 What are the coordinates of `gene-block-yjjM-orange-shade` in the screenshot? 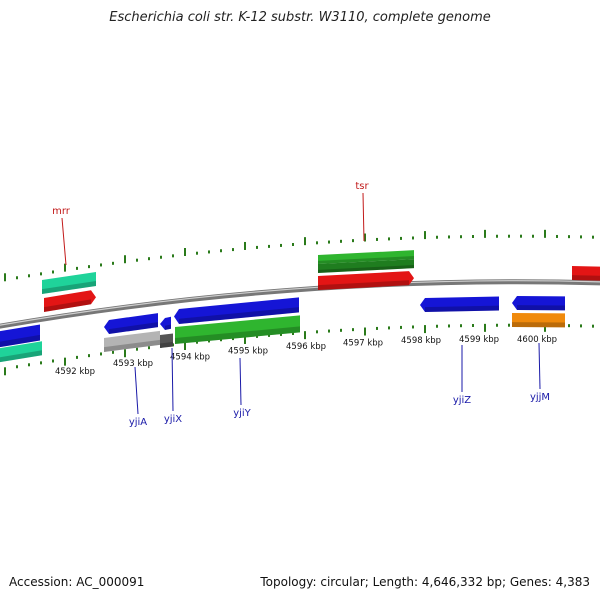 It's located at (538, 325).